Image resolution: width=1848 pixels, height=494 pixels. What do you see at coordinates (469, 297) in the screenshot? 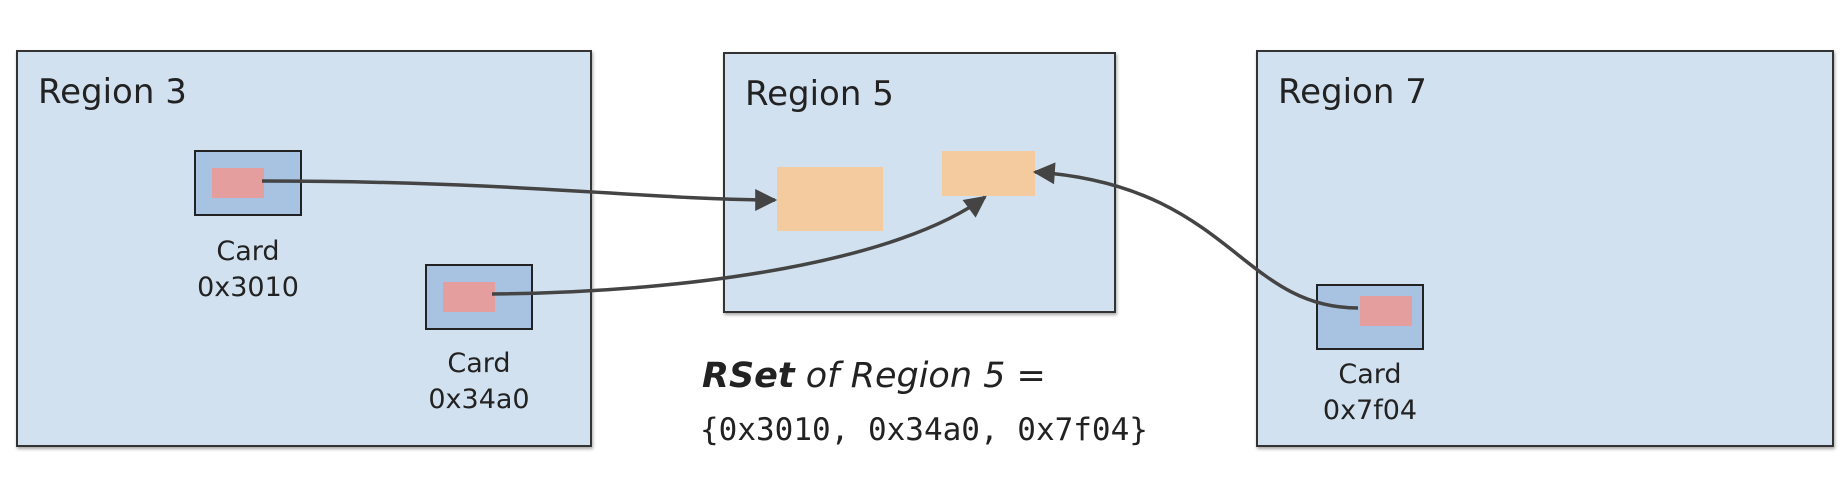
I see `card-0x34a0-dirty-mark` at bounding box center [469, 297].